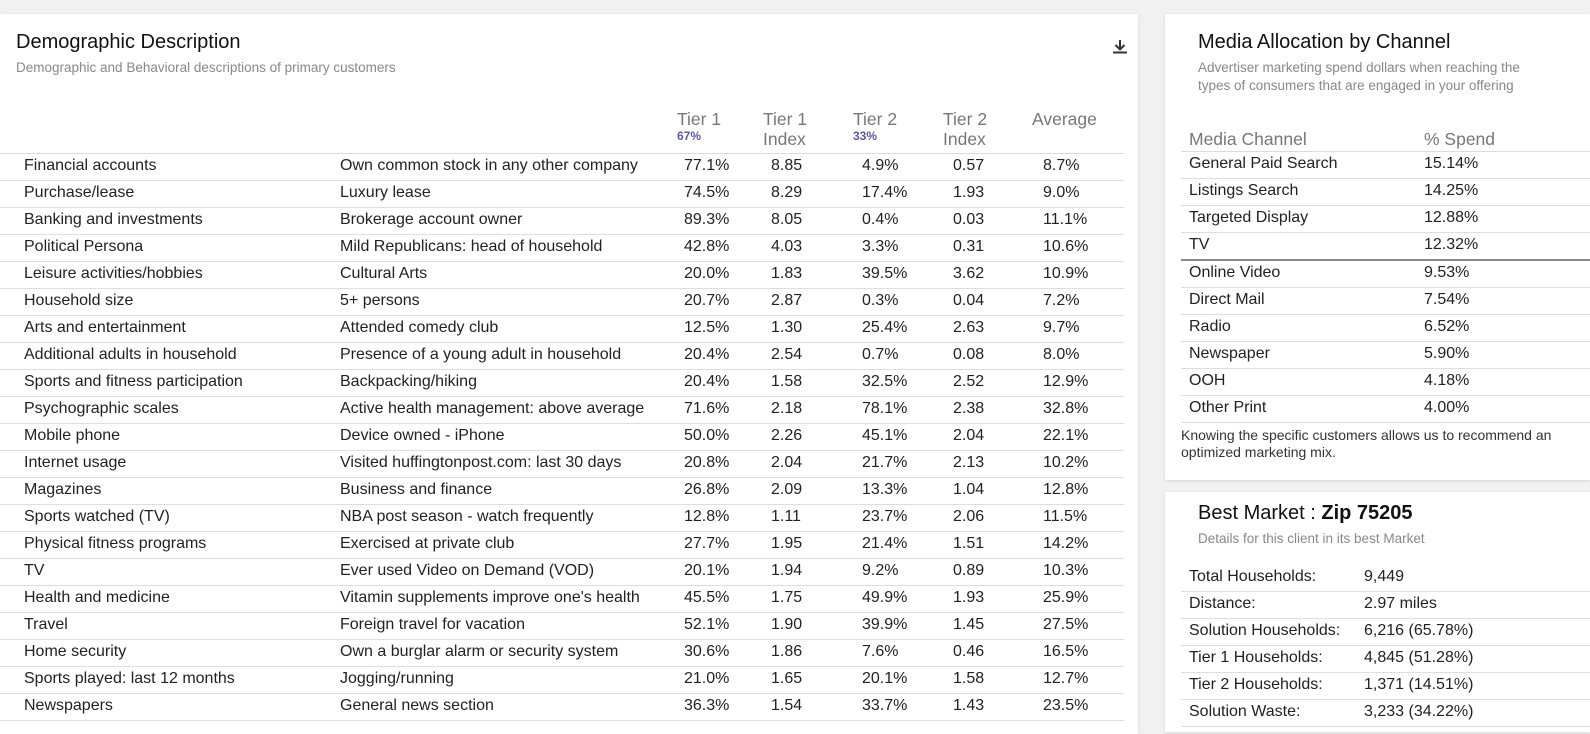  I want to click on media-row: OOH 4.18%, so click(1385, 382).